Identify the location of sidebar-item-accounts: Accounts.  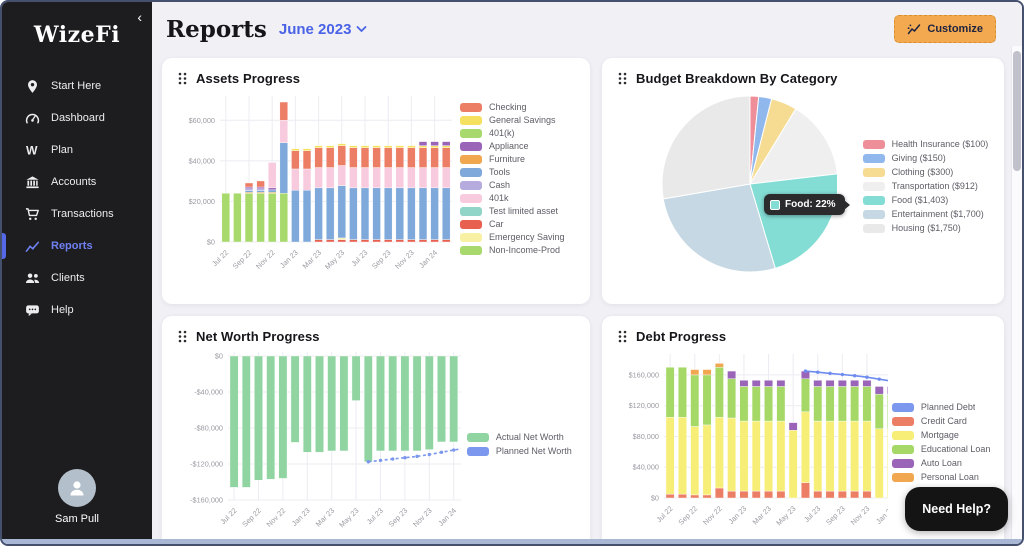
(77, 182).